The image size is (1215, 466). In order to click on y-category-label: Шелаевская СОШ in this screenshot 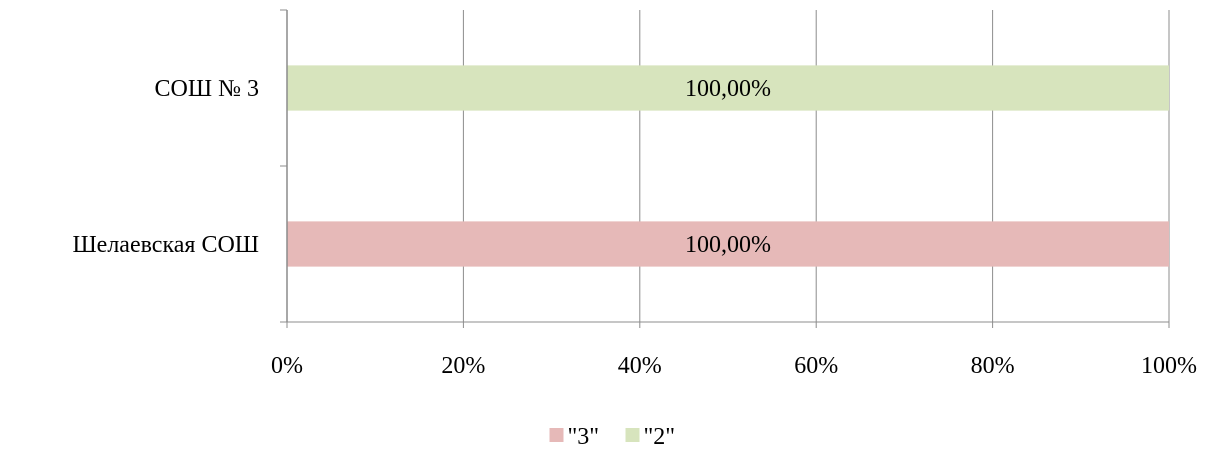, I will do `click(165, 245)`.